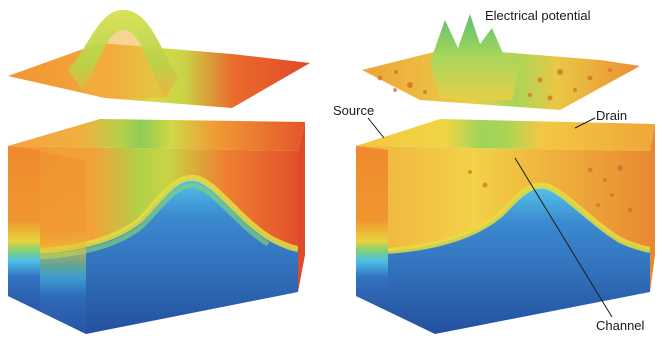 This screenshot has height=339, width=662. What do you see at coordinates (501, 62) in the screenshot?
I see `right-potential-surface` at bounding box center [501, 62].